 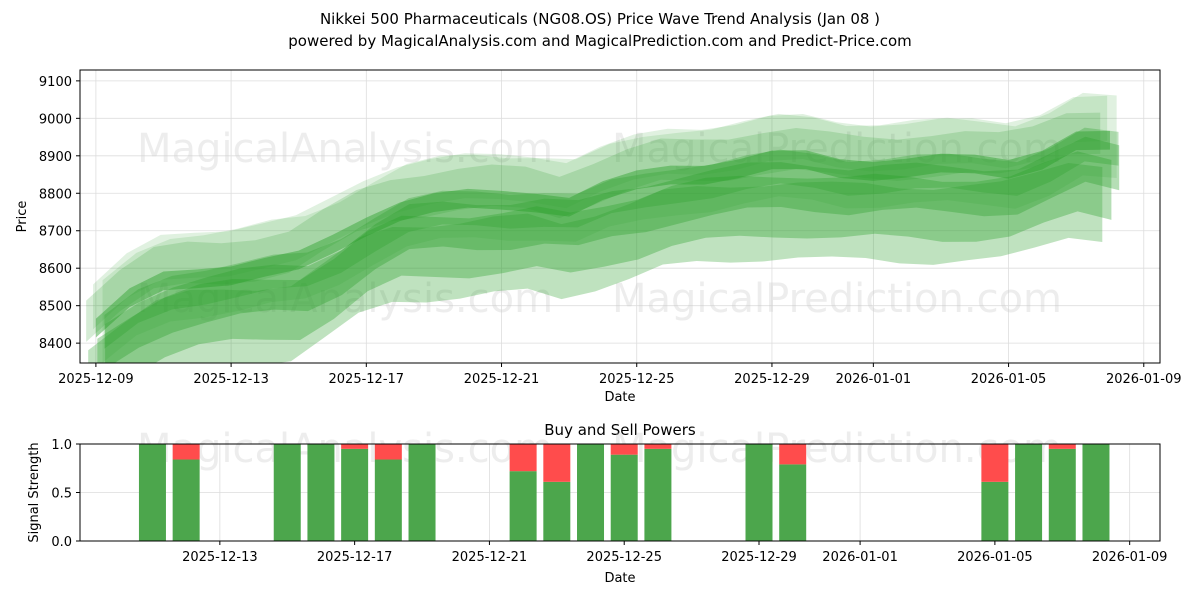 What do you see at coordinates (620, 430) in the screenshot?
I see `bar-chart-title: Buy and Sell Powers` at bounding box center [620, 430].